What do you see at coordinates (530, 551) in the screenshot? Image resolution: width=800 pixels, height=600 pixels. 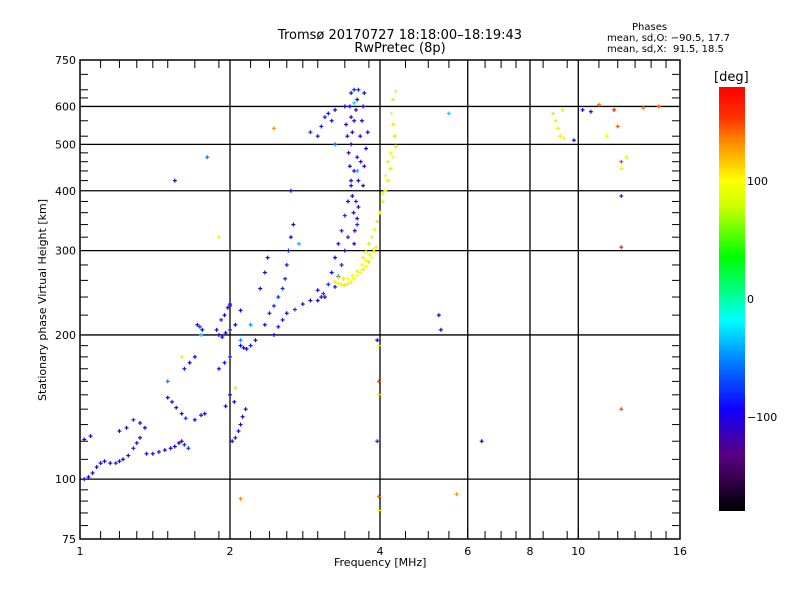 I see `x-tick-label: 8` at bounding box center [530, 551].